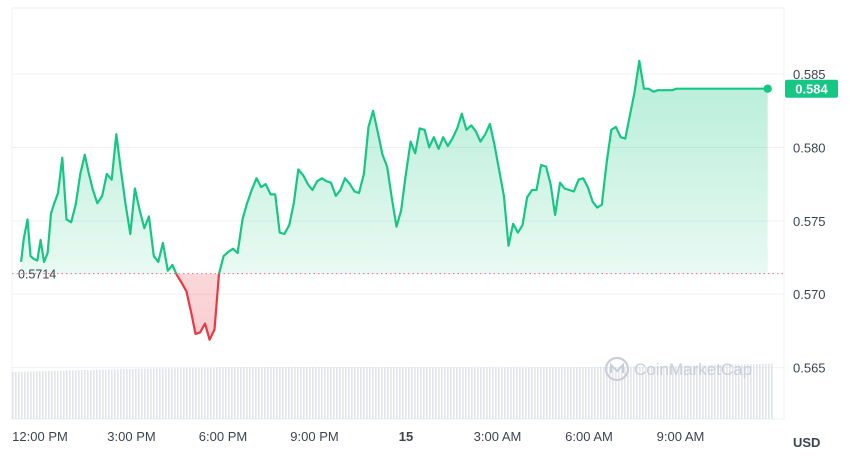  What do you see at coordinates (767, 88) in the screenshot?
I see `last-price-marker` at bounding box center [767, 88].